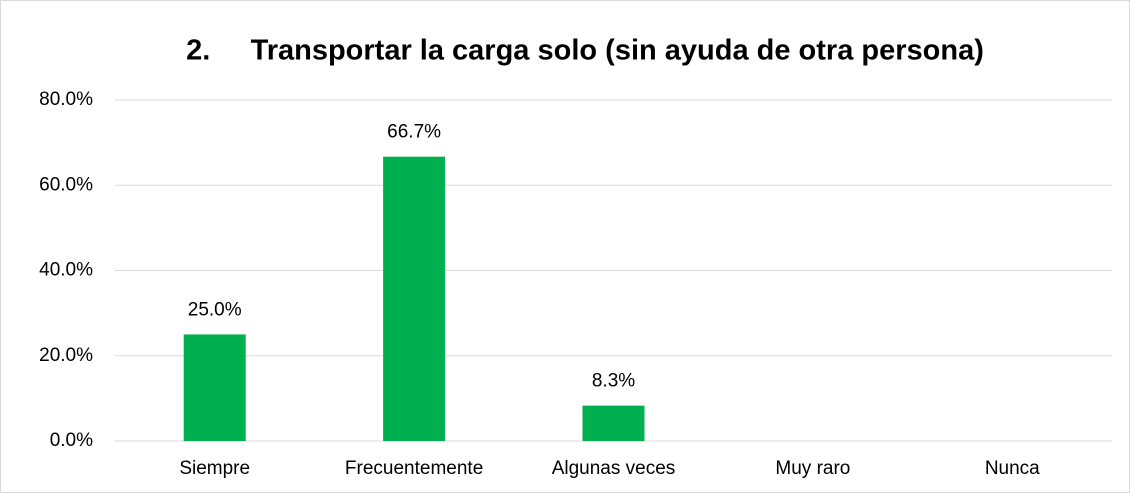 This screenshot has height=493, width=1130. I want to click on y-tick-label: 60.0%, so click(66, 184).